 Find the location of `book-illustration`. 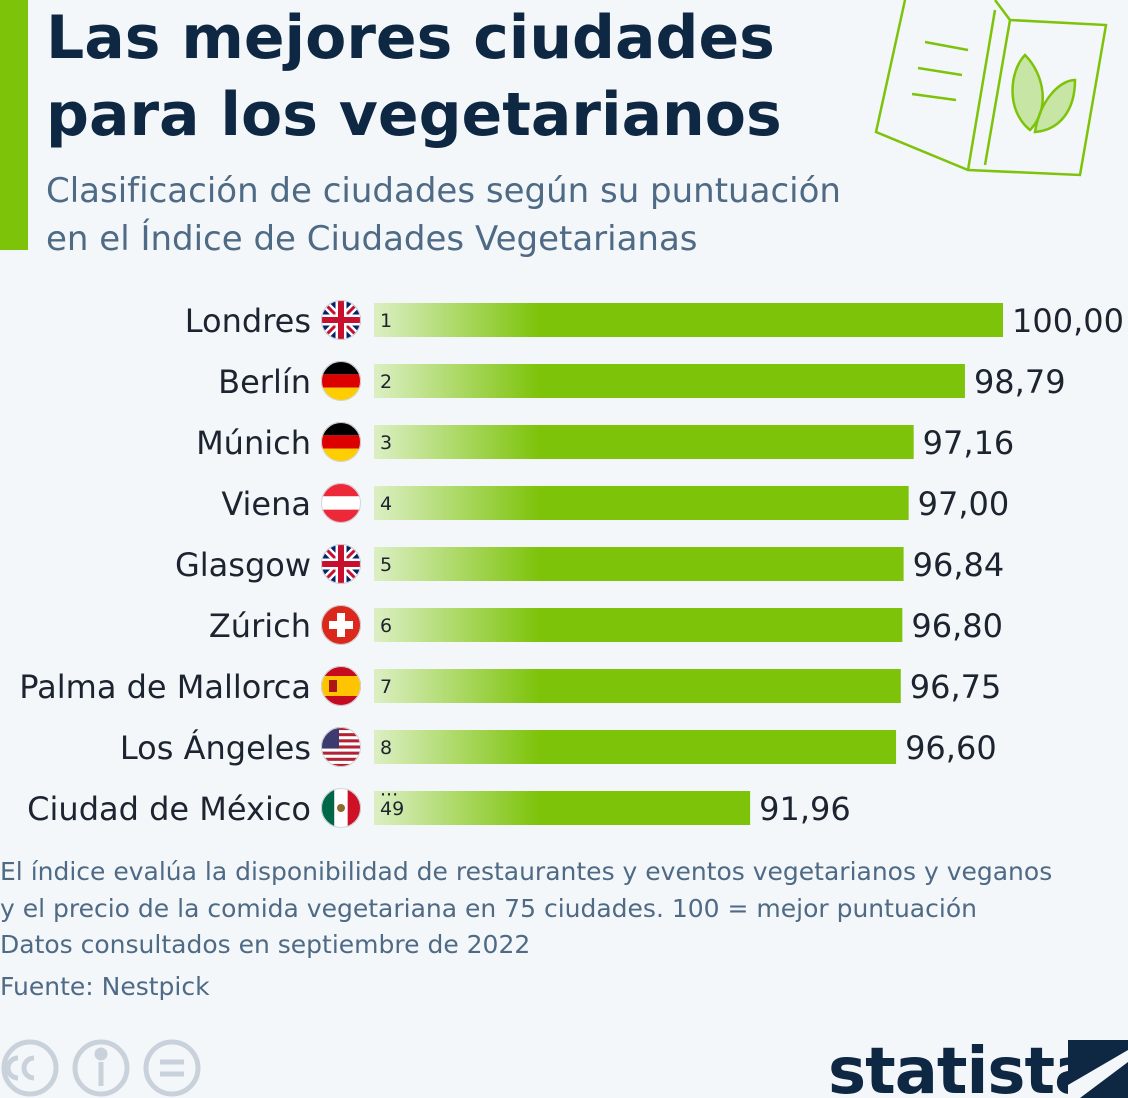

book-illustration is located at coordinates (991, 88).